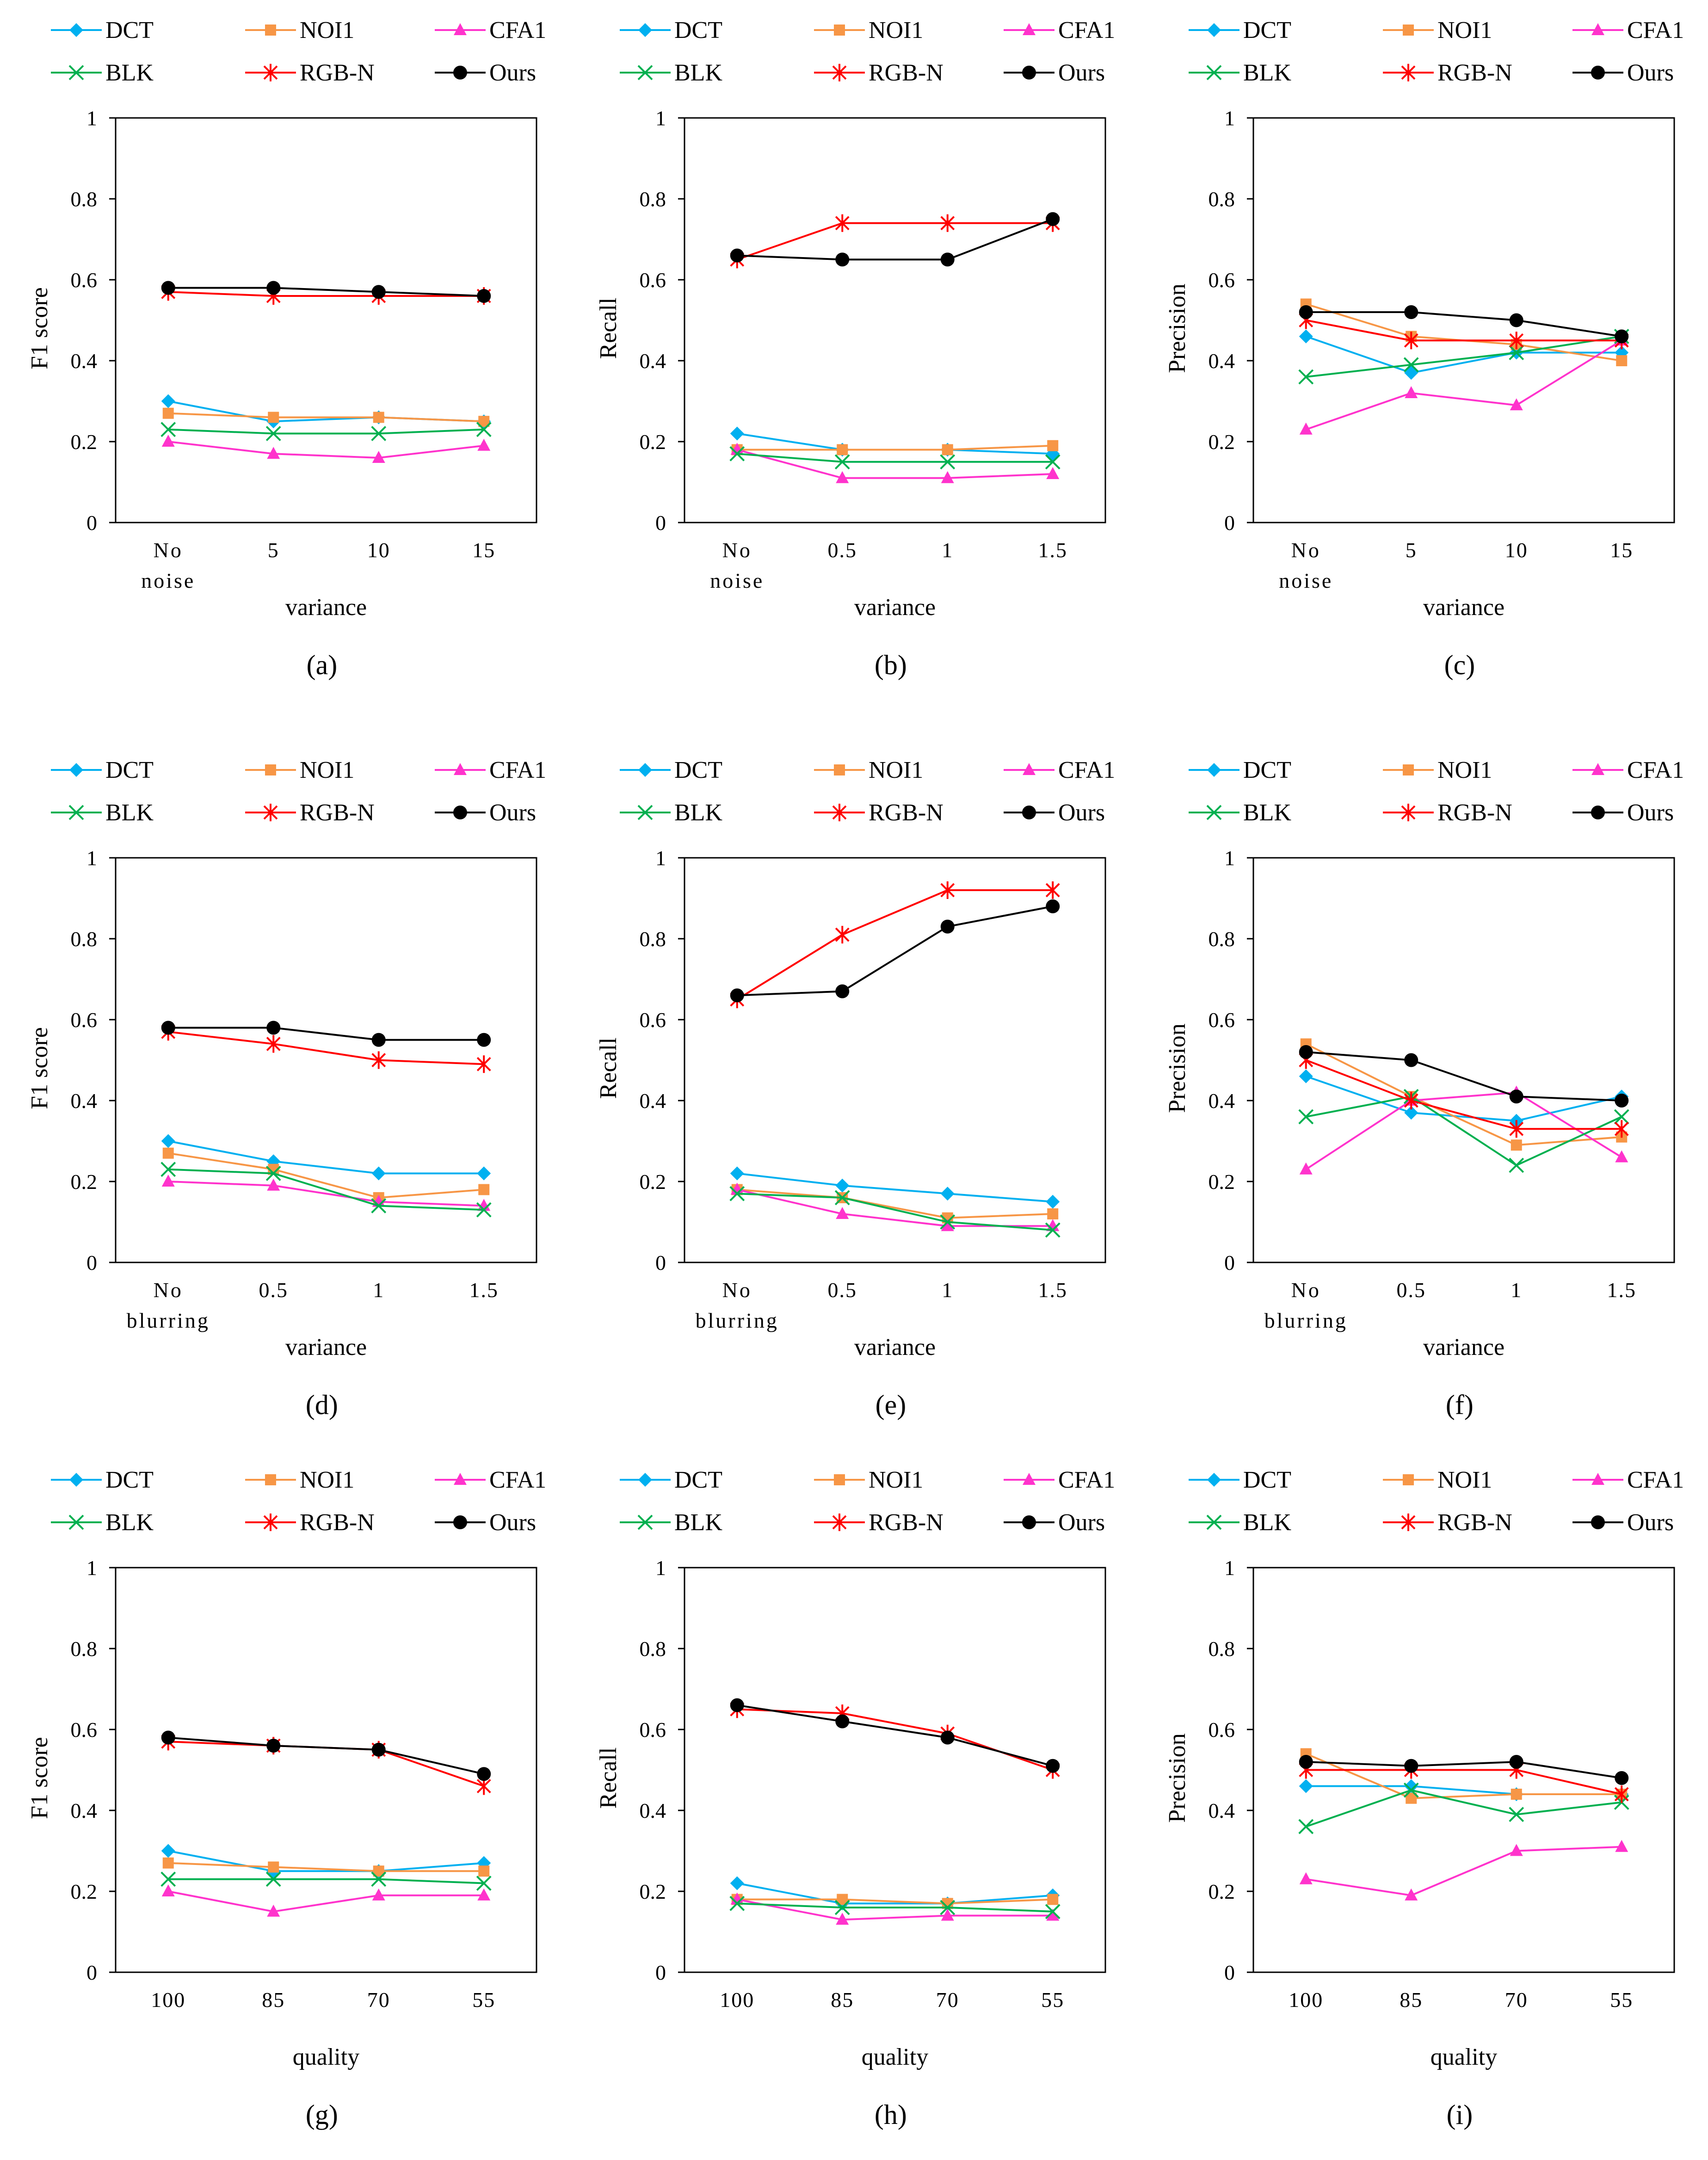  I want to click on x-axis-title: quality, so click(895, 2057).